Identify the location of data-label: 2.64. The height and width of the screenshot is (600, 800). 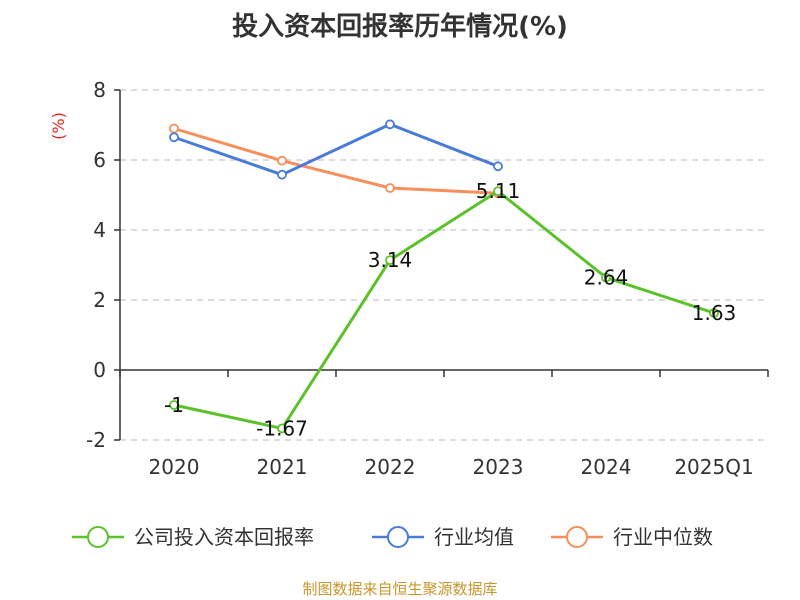
(606, 278).